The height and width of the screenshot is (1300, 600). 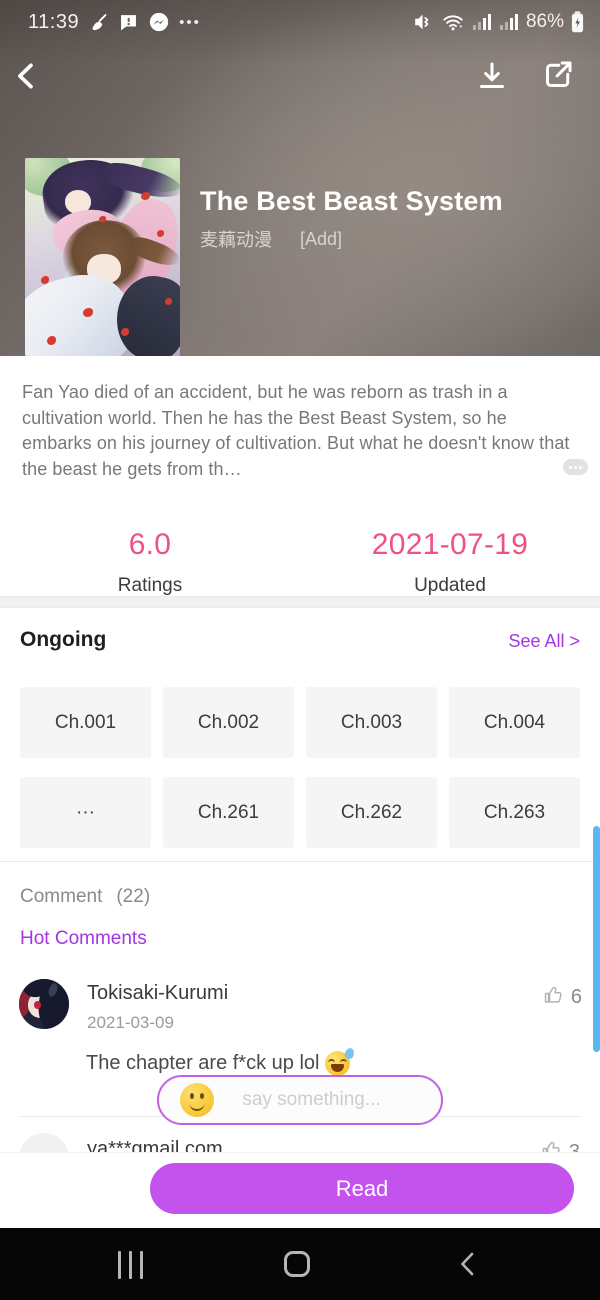 I want to click on home-icon, so click(x=297, y=1264).